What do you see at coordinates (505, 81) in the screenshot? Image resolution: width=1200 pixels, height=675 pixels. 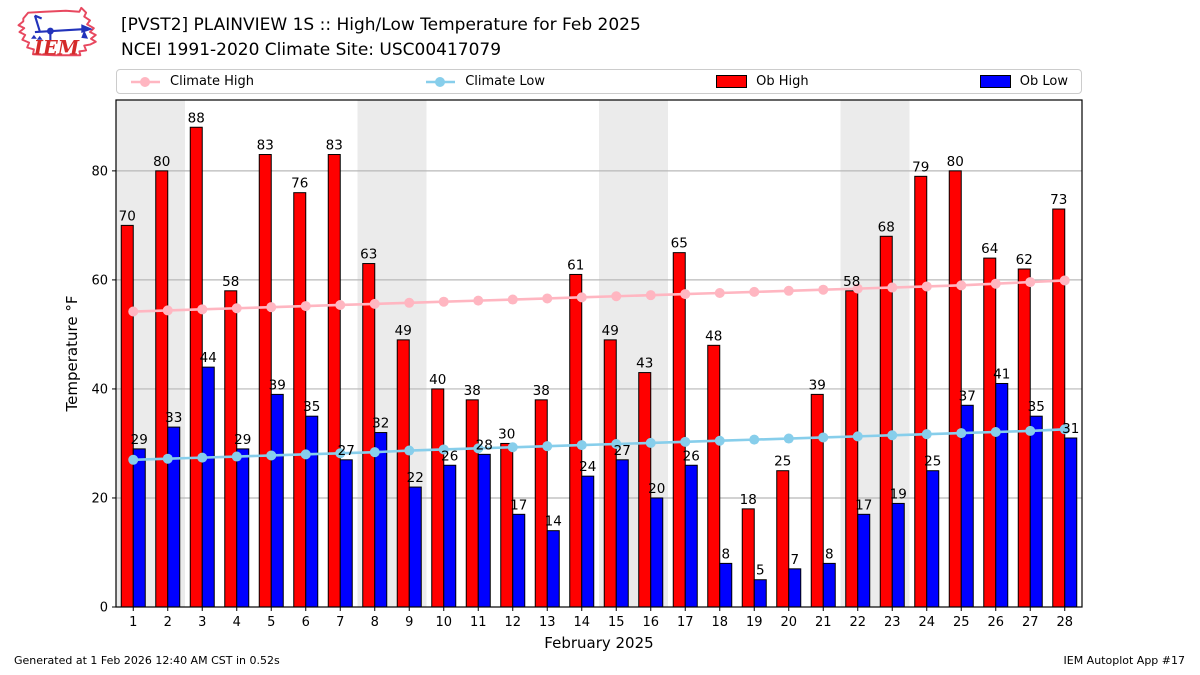 I see `legend-label: Climate Low` at bounding box center [505, 81].